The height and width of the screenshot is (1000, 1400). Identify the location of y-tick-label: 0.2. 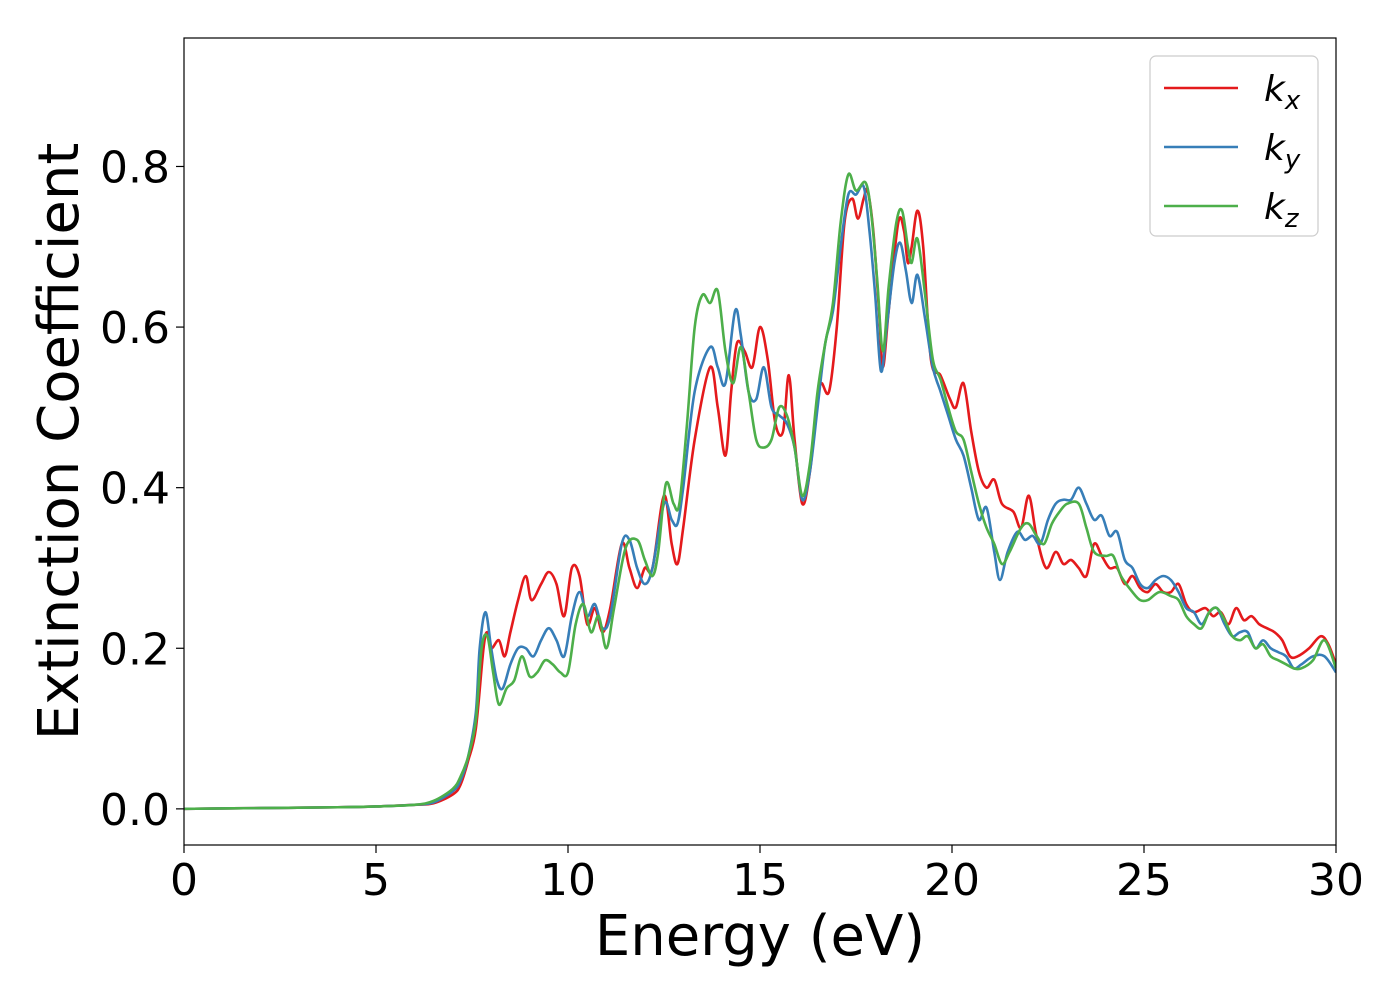
(135, 649).